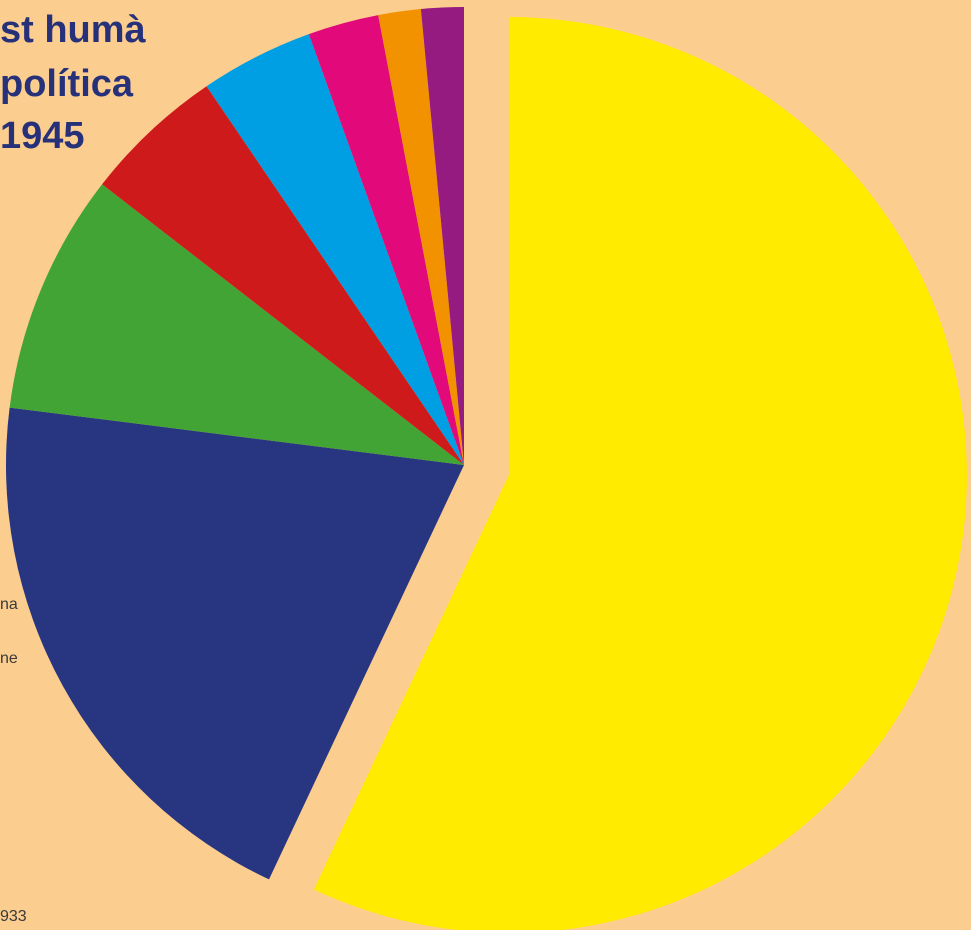 Image resolution: width=971 pixels, height=930 pixels. What do you see at coordinates (42, 136) in the screenshot?
I see `chart-title-line-3: 1945` at bounding box center [42, 136].